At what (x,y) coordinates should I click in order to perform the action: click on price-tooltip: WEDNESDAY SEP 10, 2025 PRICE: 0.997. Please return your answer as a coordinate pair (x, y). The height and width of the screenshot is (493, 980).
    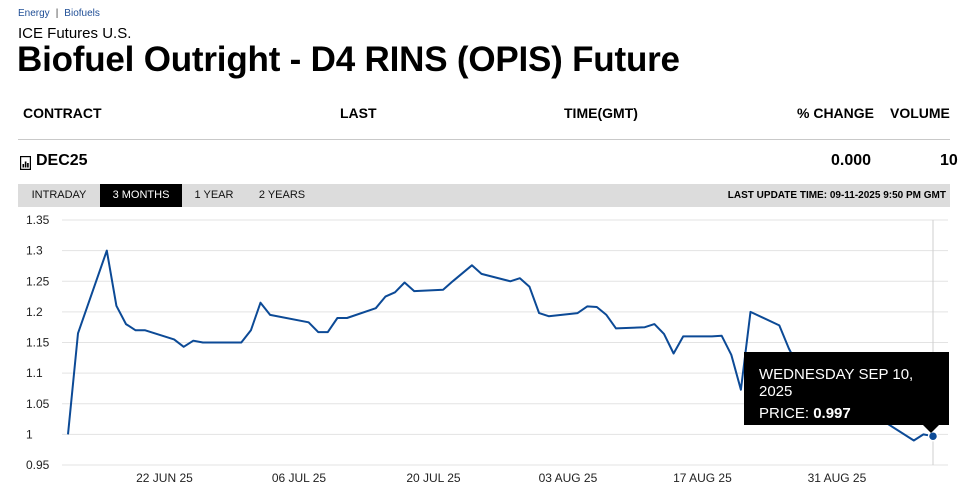
    Looking at the image, I should click on (846, 388).